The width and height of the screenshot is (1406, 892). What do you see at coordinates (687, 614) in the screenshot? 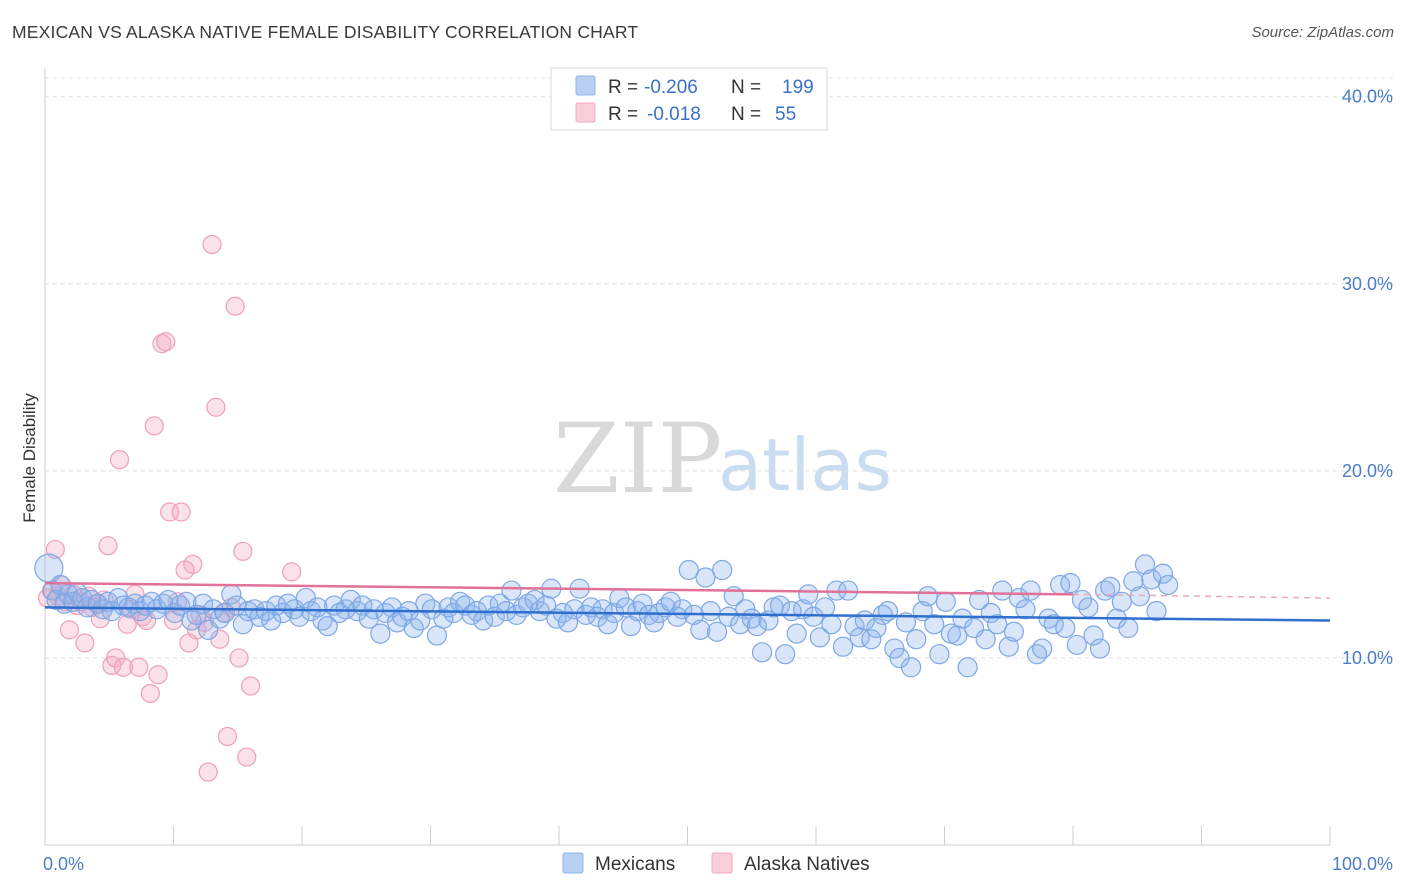
I see `mexicans-trend-line` at bounding box center [687, 614].